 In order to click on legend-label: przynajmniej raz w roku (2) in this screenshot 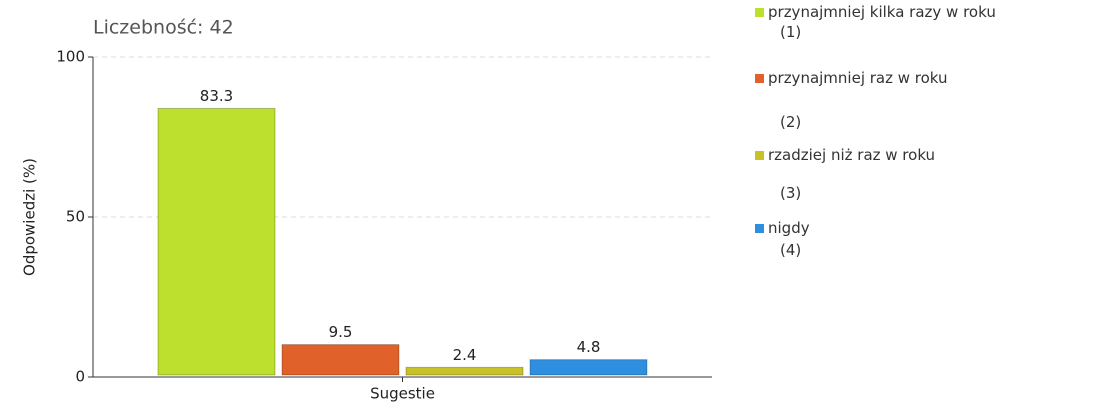, I will do `click(858, 100)`.